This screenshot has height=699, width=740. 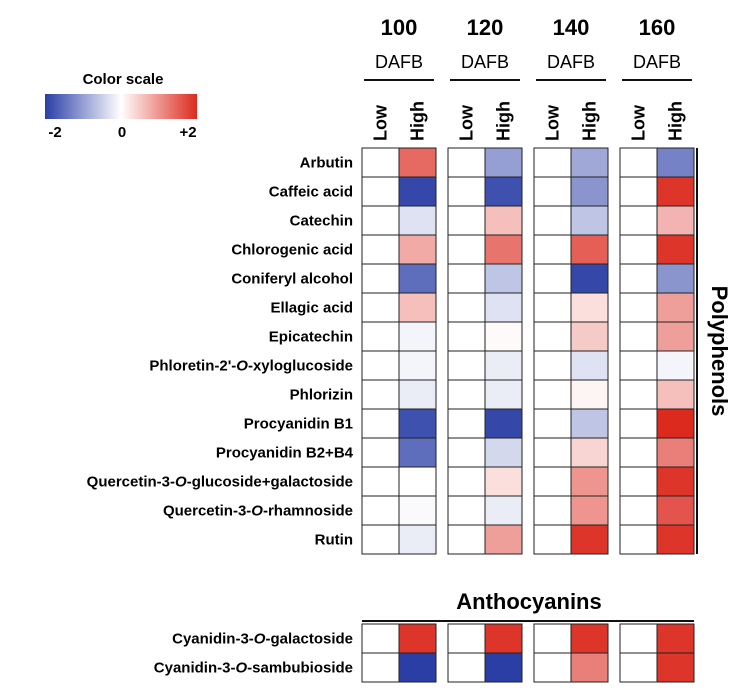 What do you see at coordinates (251, 366) in the screenshot?
I see `row-label: Phloretin-2'-O-xyloglucoside` at bounding box center [251, 366].